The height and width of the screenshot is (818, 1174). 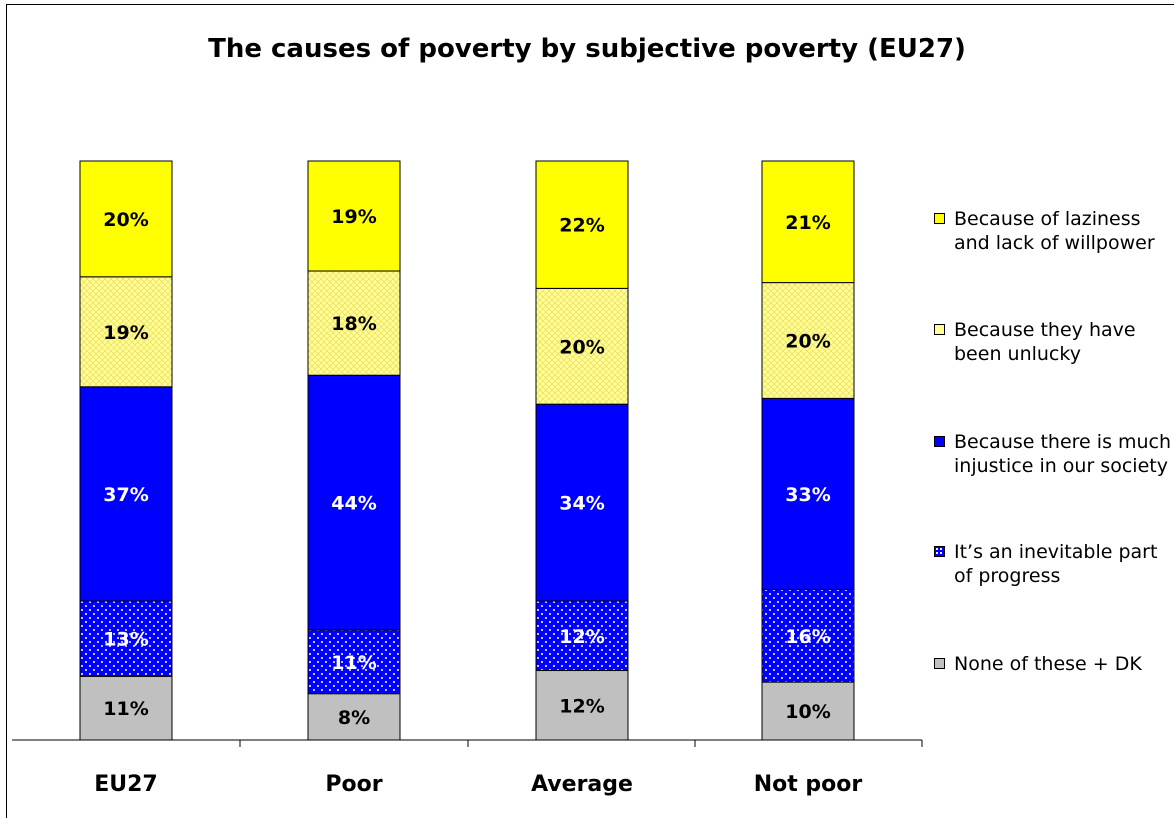 I want to click on data-label: 13%, so click(x=125, y=640).